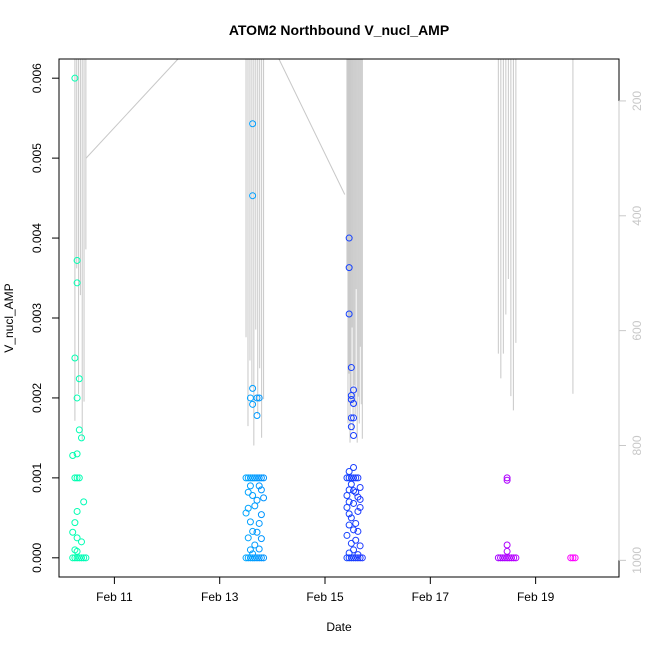  What do you see at coordinates (37, 398) in the screenshot?
I see `y-tick-label: 0.002` at bounding box center [37, 398].